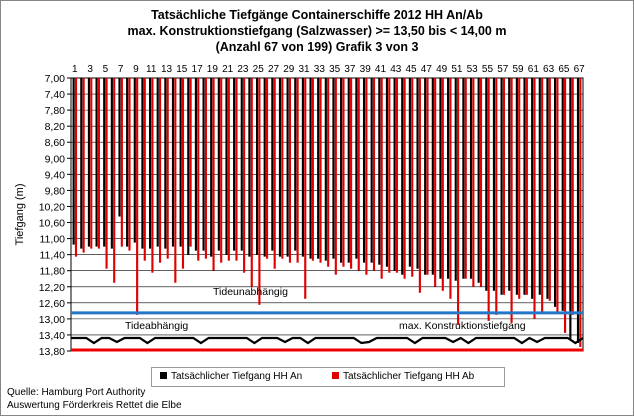 This screenshot has width=634, height=416. What do you see at coordinates (228, 69) in the screenshot?
I see `x-tick-label: 21` at bounding box center [228, 69].